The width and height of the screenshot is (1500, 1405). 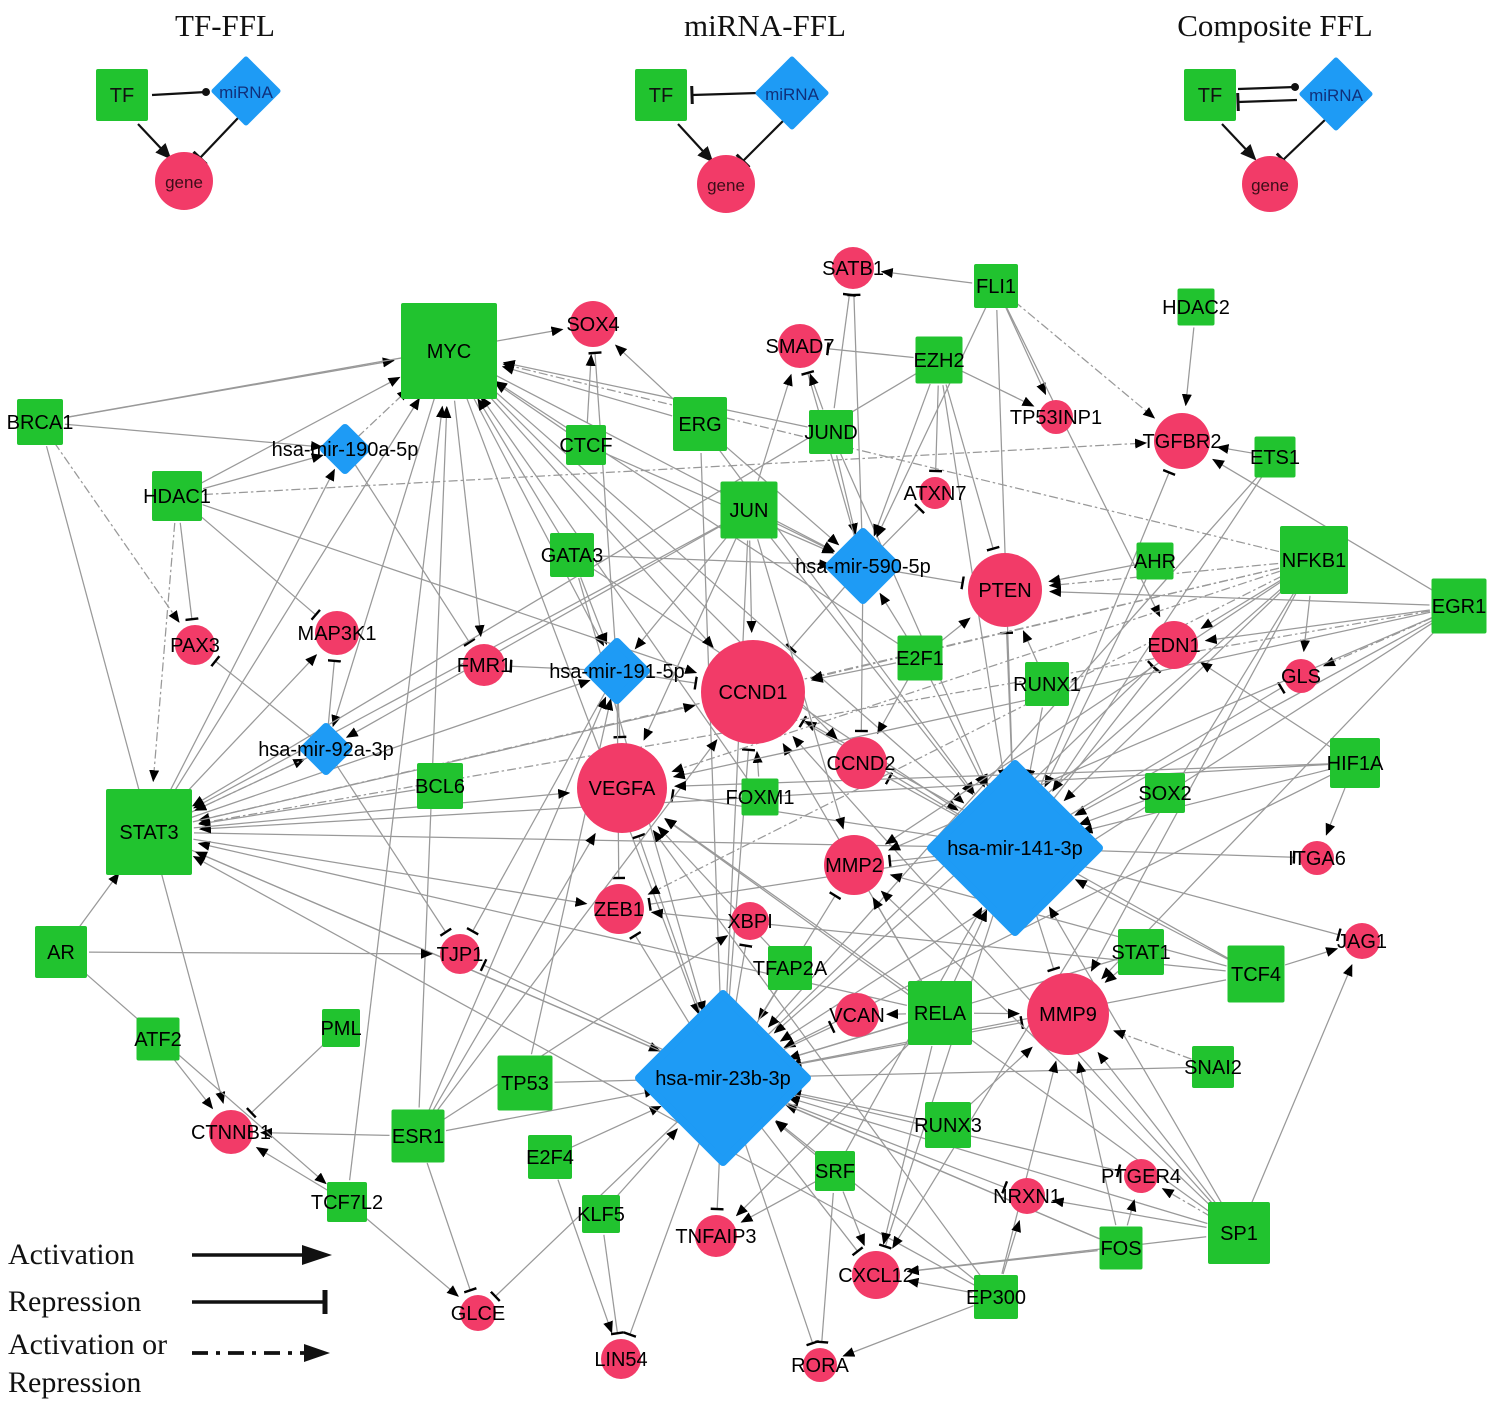 What do you see at coordinates (1121, 1248) in the screenshot?
I see `node-fos` at bounding box center [1121, 1248].